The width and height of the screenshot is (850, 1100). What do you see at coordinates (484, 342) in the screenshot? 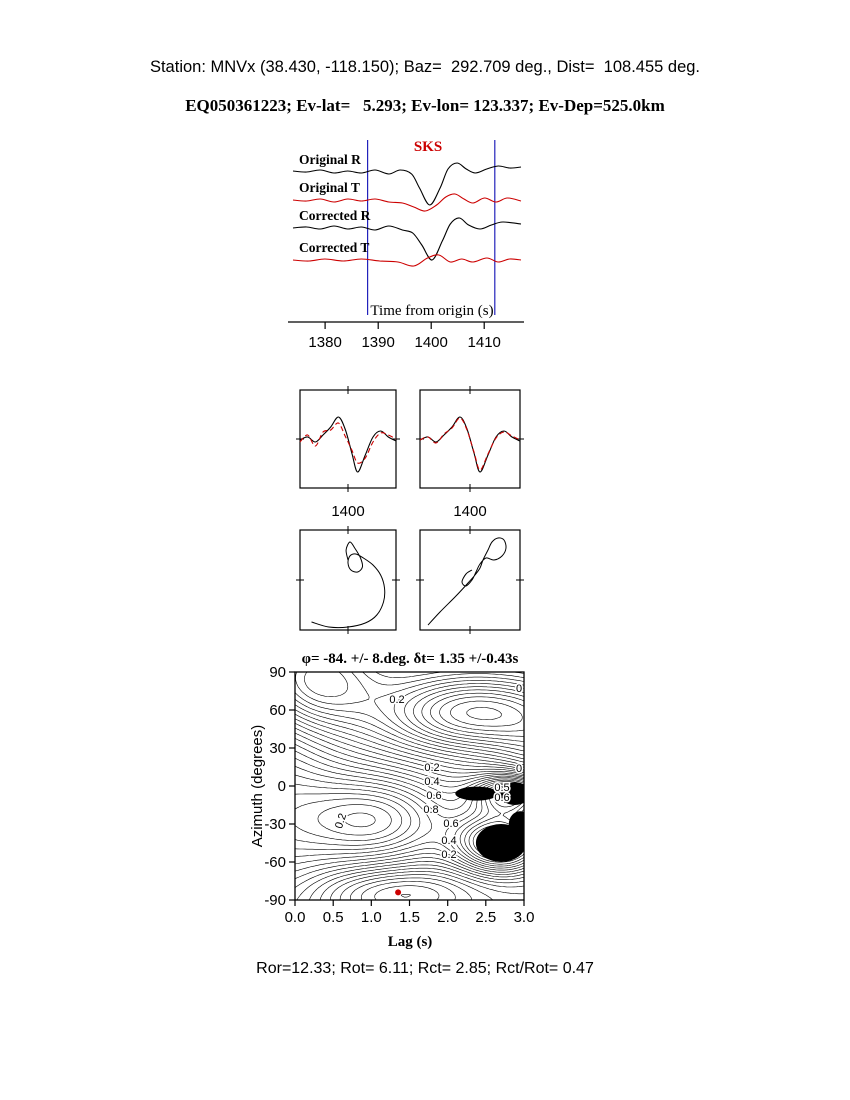
I see `time-axis-tick-label: 1410` at bounding box center [484, 342].